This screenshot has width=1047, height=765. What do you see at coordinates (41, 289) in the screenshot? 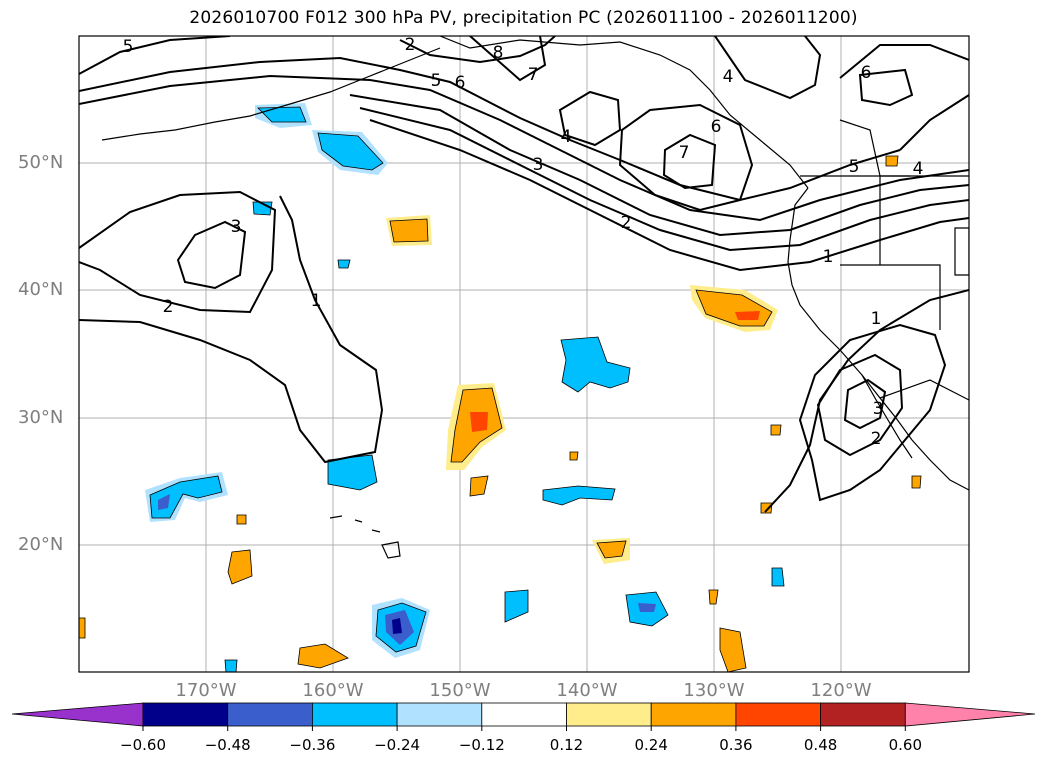
I see `lat-label-40n: 40°N` at bounding box center [41, 289].